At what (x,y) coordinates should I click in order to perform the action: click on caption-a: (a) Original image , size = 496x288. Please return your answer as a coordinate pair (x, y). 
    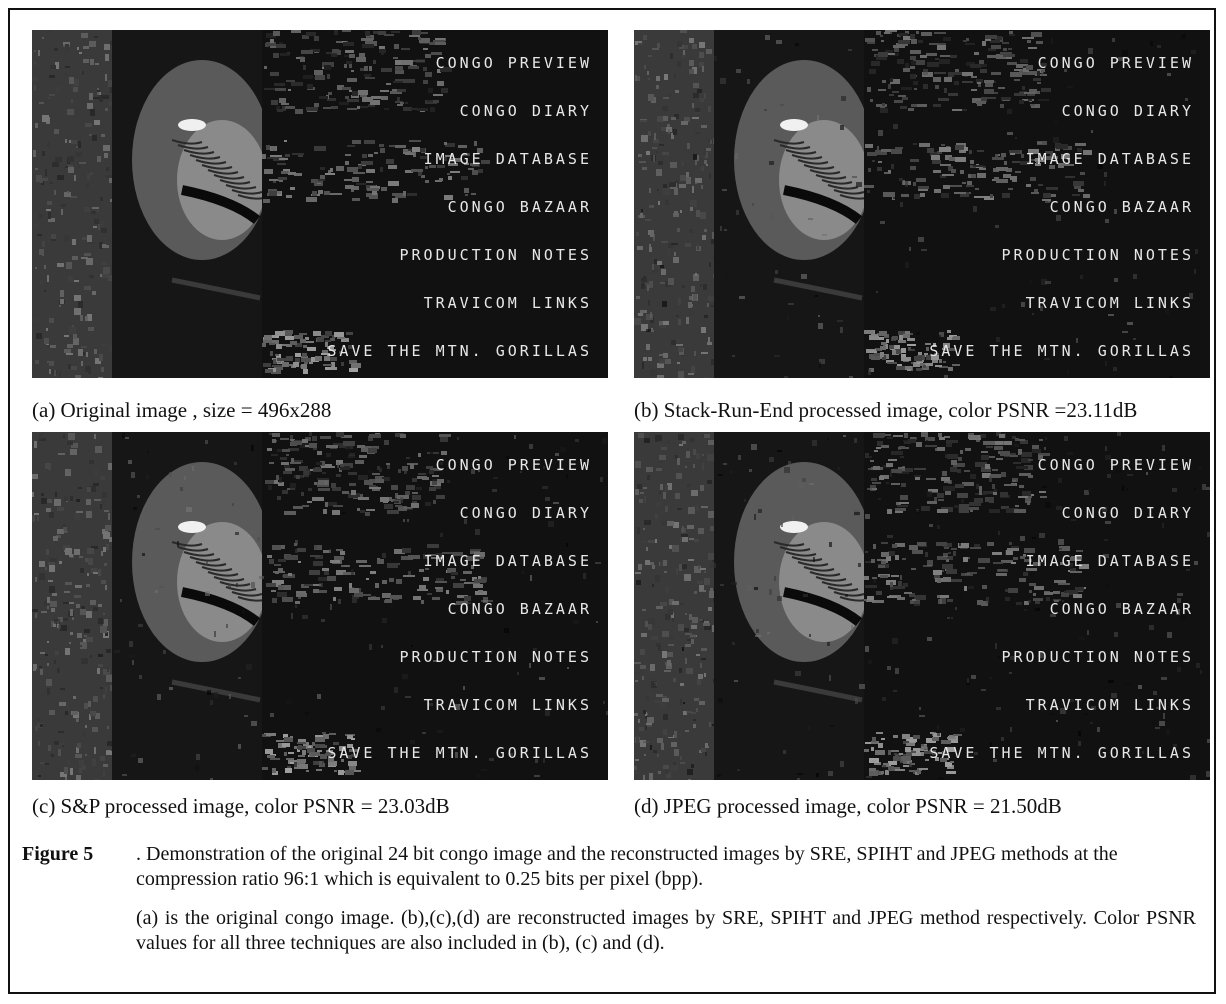
    Looking at the image, I should click on (182, 410).